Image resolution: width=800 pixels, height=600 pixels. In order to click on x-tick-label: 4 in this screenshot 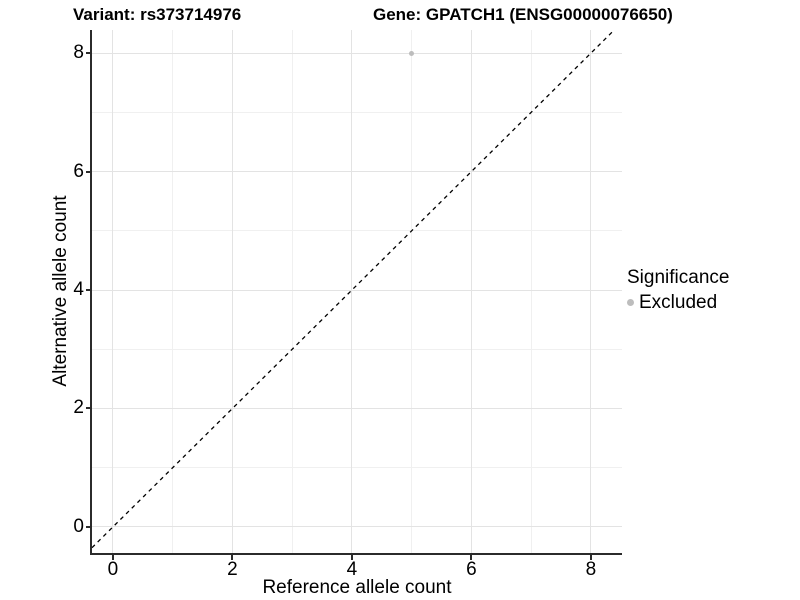, I will do `click(352, 569)`.